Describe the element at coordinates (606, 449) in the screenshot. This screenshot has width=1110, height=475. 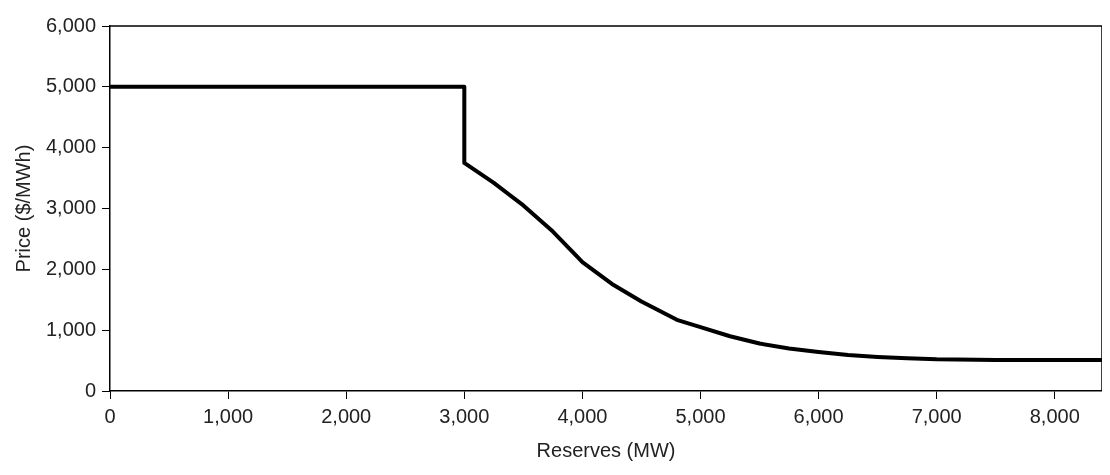
I see `x-axis-title: Reserves (MW)` at that location.